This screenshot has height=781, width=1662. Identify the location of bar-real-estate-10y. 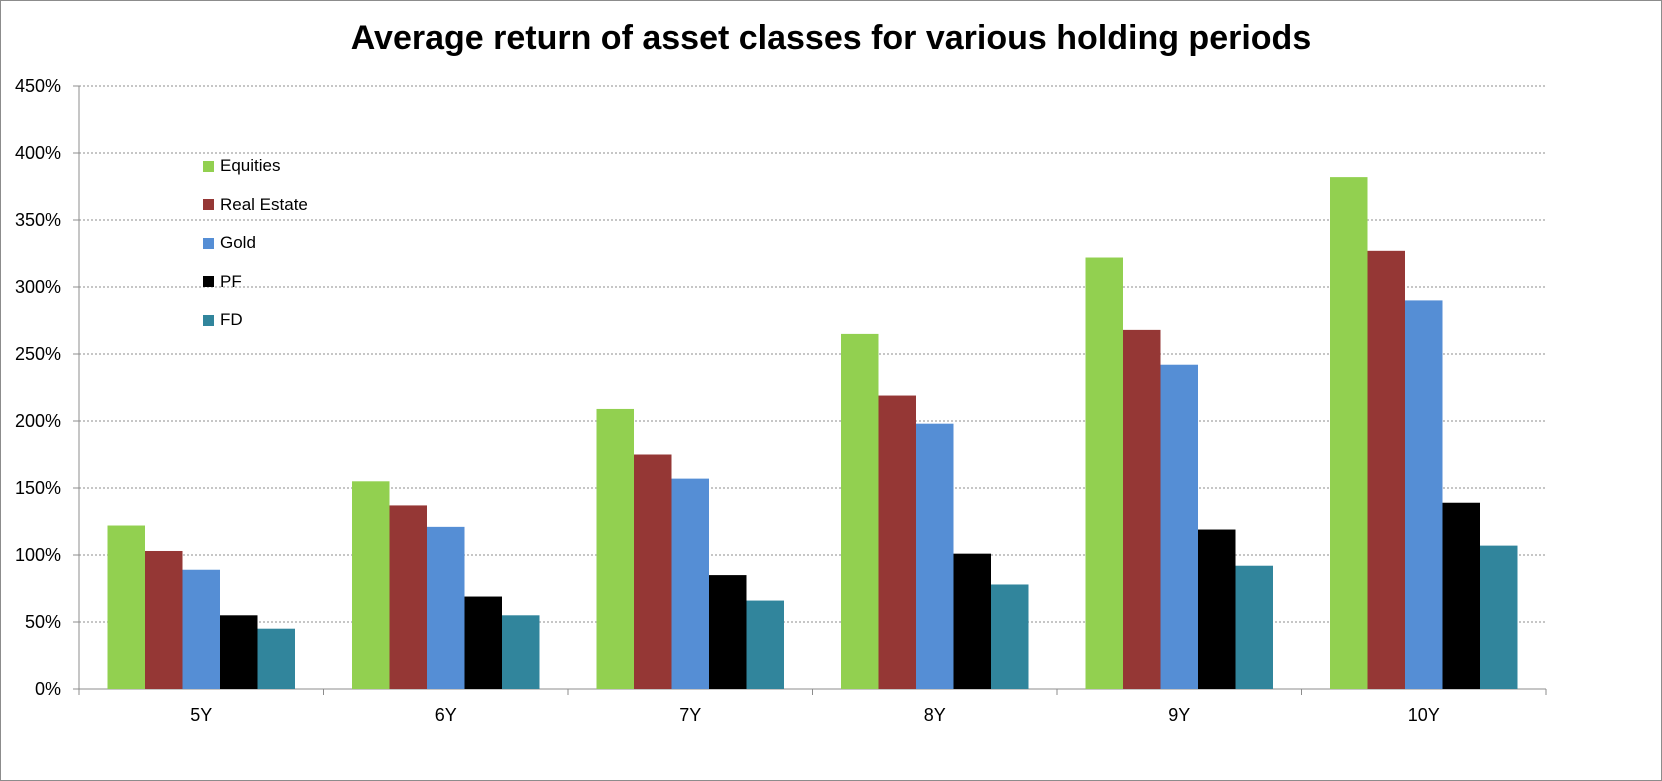
(1386, 469).